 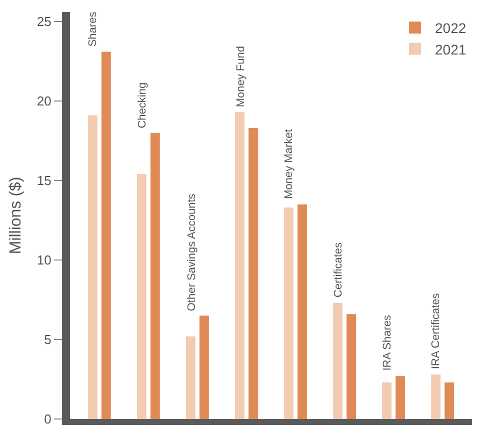 I want to click on y-axis-title: Millions ($), so click(x=15, y=215).